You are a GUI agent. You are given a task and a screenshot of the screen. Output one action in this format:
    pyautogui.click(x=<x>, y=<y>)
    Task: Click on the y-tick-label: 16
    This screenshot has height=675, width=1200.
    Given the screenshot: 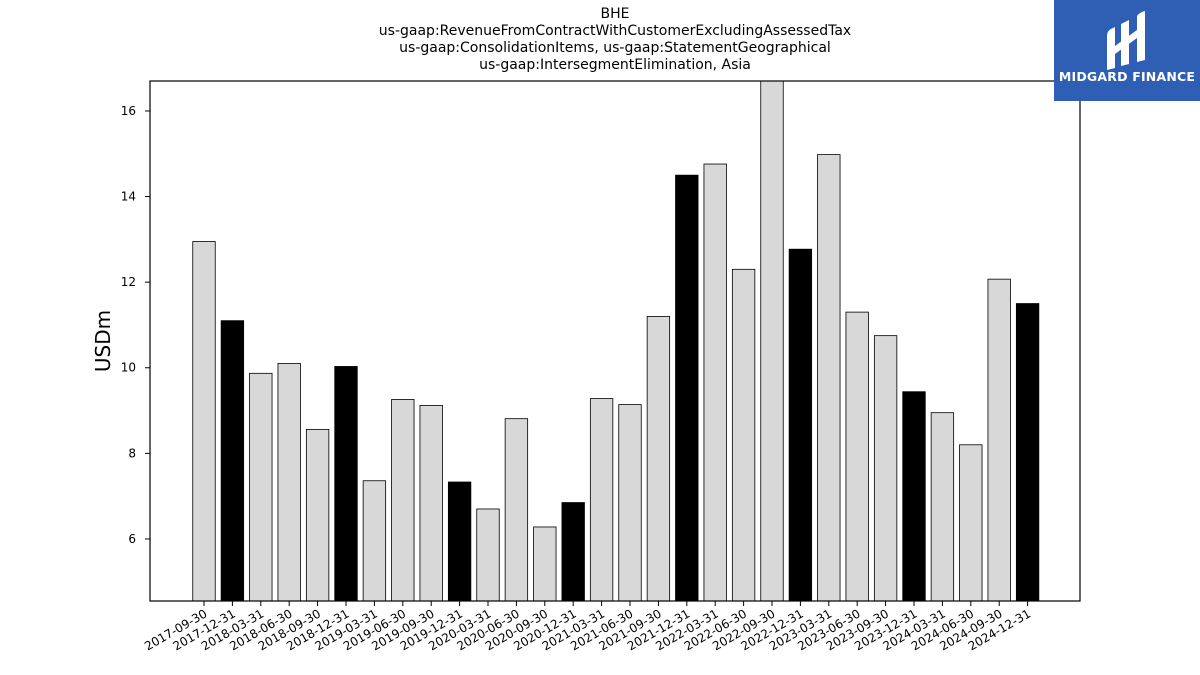 What is the action you would take?
    pyautogui.click(x=128, y=111)
    